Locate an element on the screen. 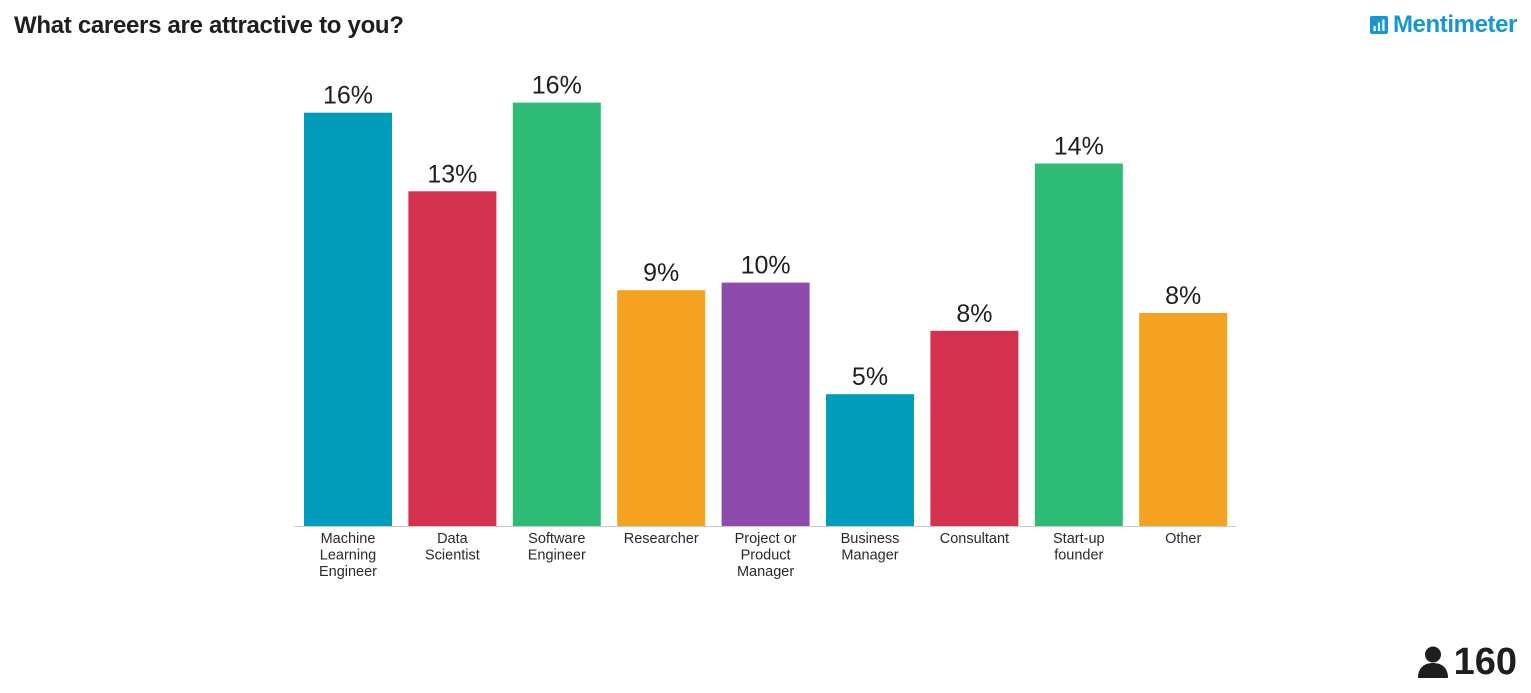  category-label-7: Start-up founder is located at coordinates (1079, 547).